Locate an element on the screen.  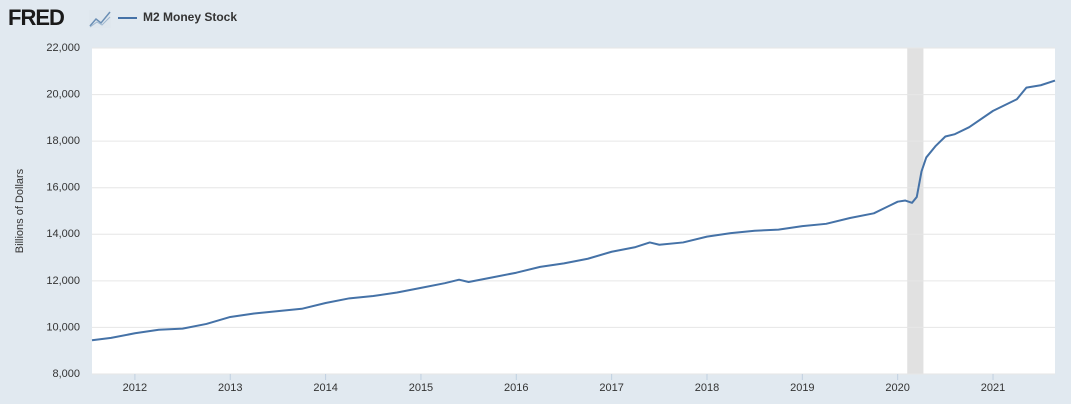
x-tick-label: 2015 is located at coordinates (421, 388).